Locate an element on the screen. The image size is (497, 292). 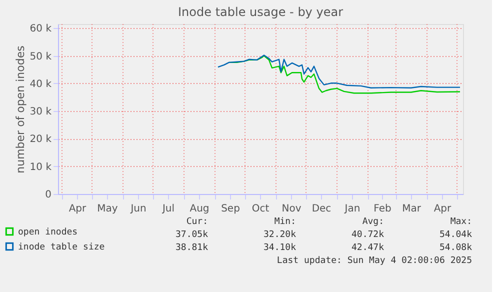
y-tick-label: 10 k is located at coordinates (41, 167).